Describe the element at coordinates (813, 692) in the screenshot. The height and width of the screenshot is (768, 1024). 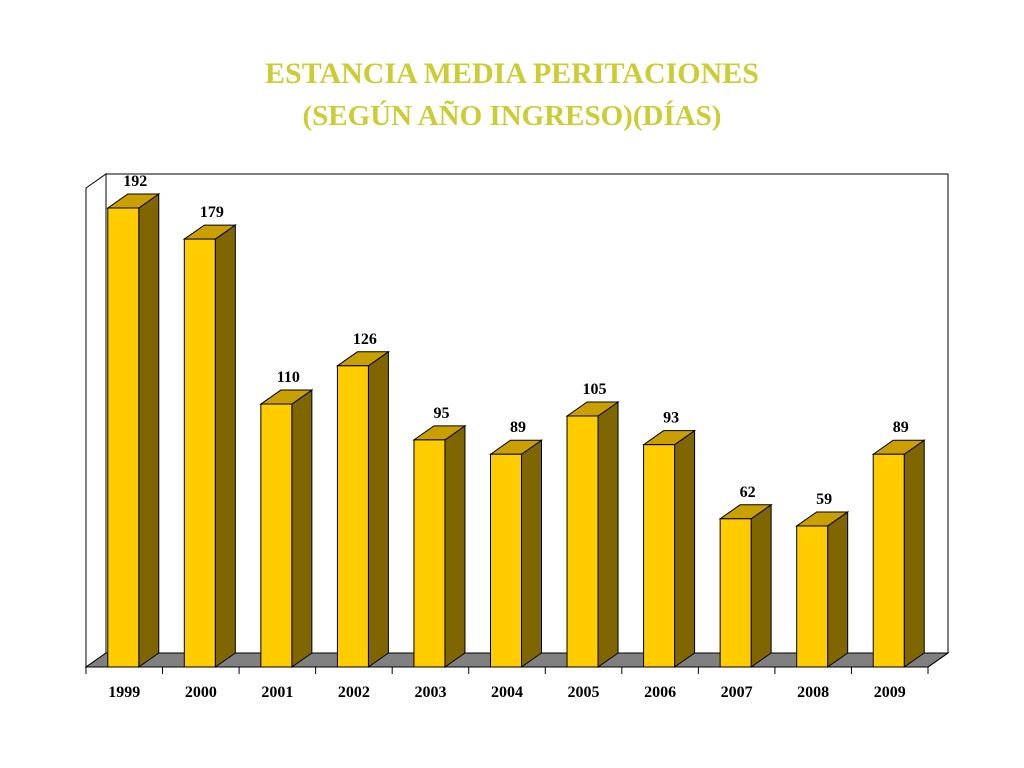
I see `x-tick-label: 2008` at that location.